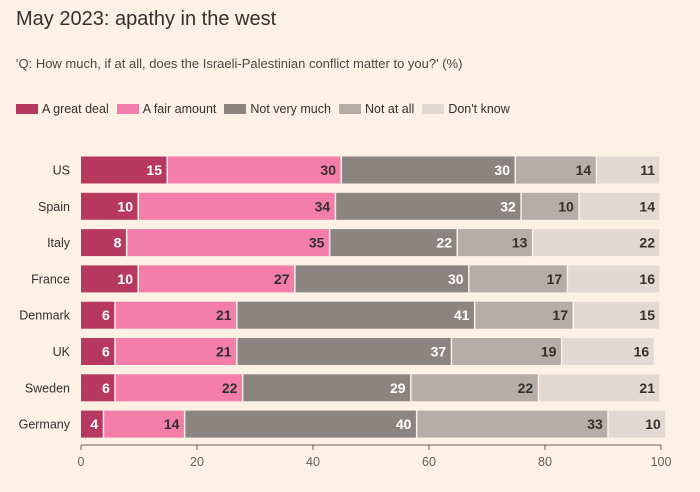  Describe the element at coordinates (595, 424) in the screenshot. I see `data-label: 33` at that location.